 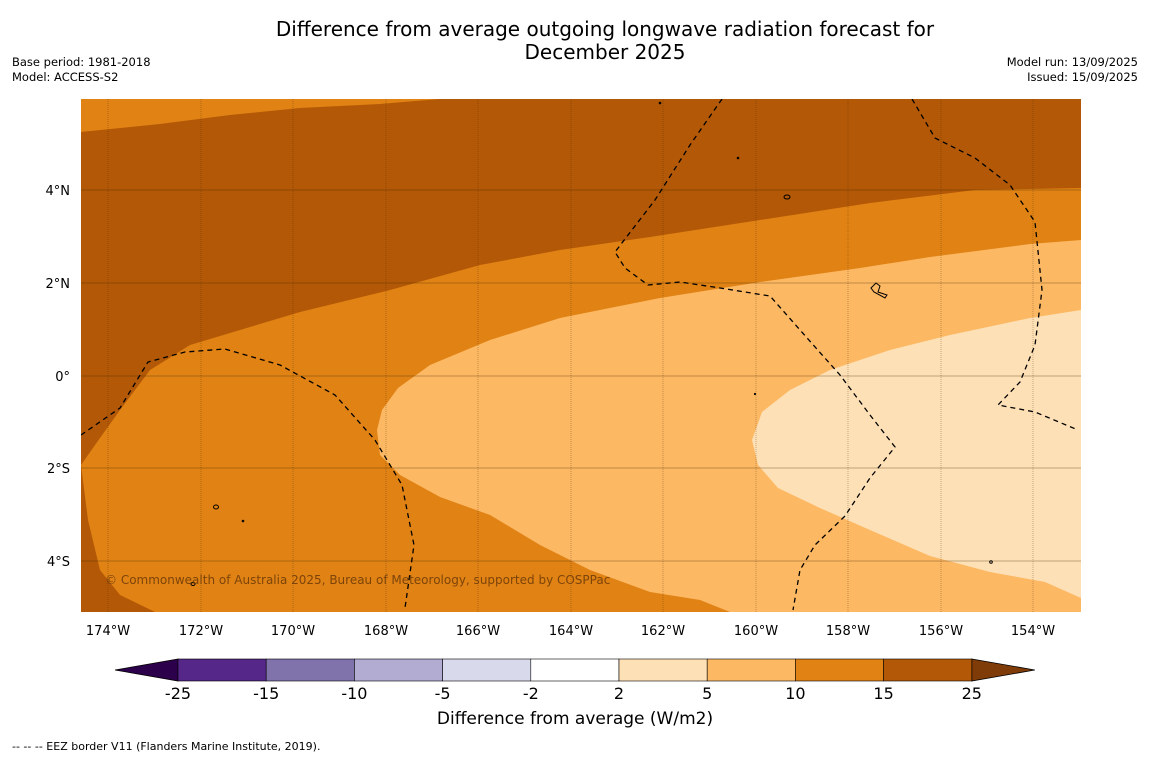 I want to click on model-run: Model run: 13/09/2025, so click(x=1072, y=62).